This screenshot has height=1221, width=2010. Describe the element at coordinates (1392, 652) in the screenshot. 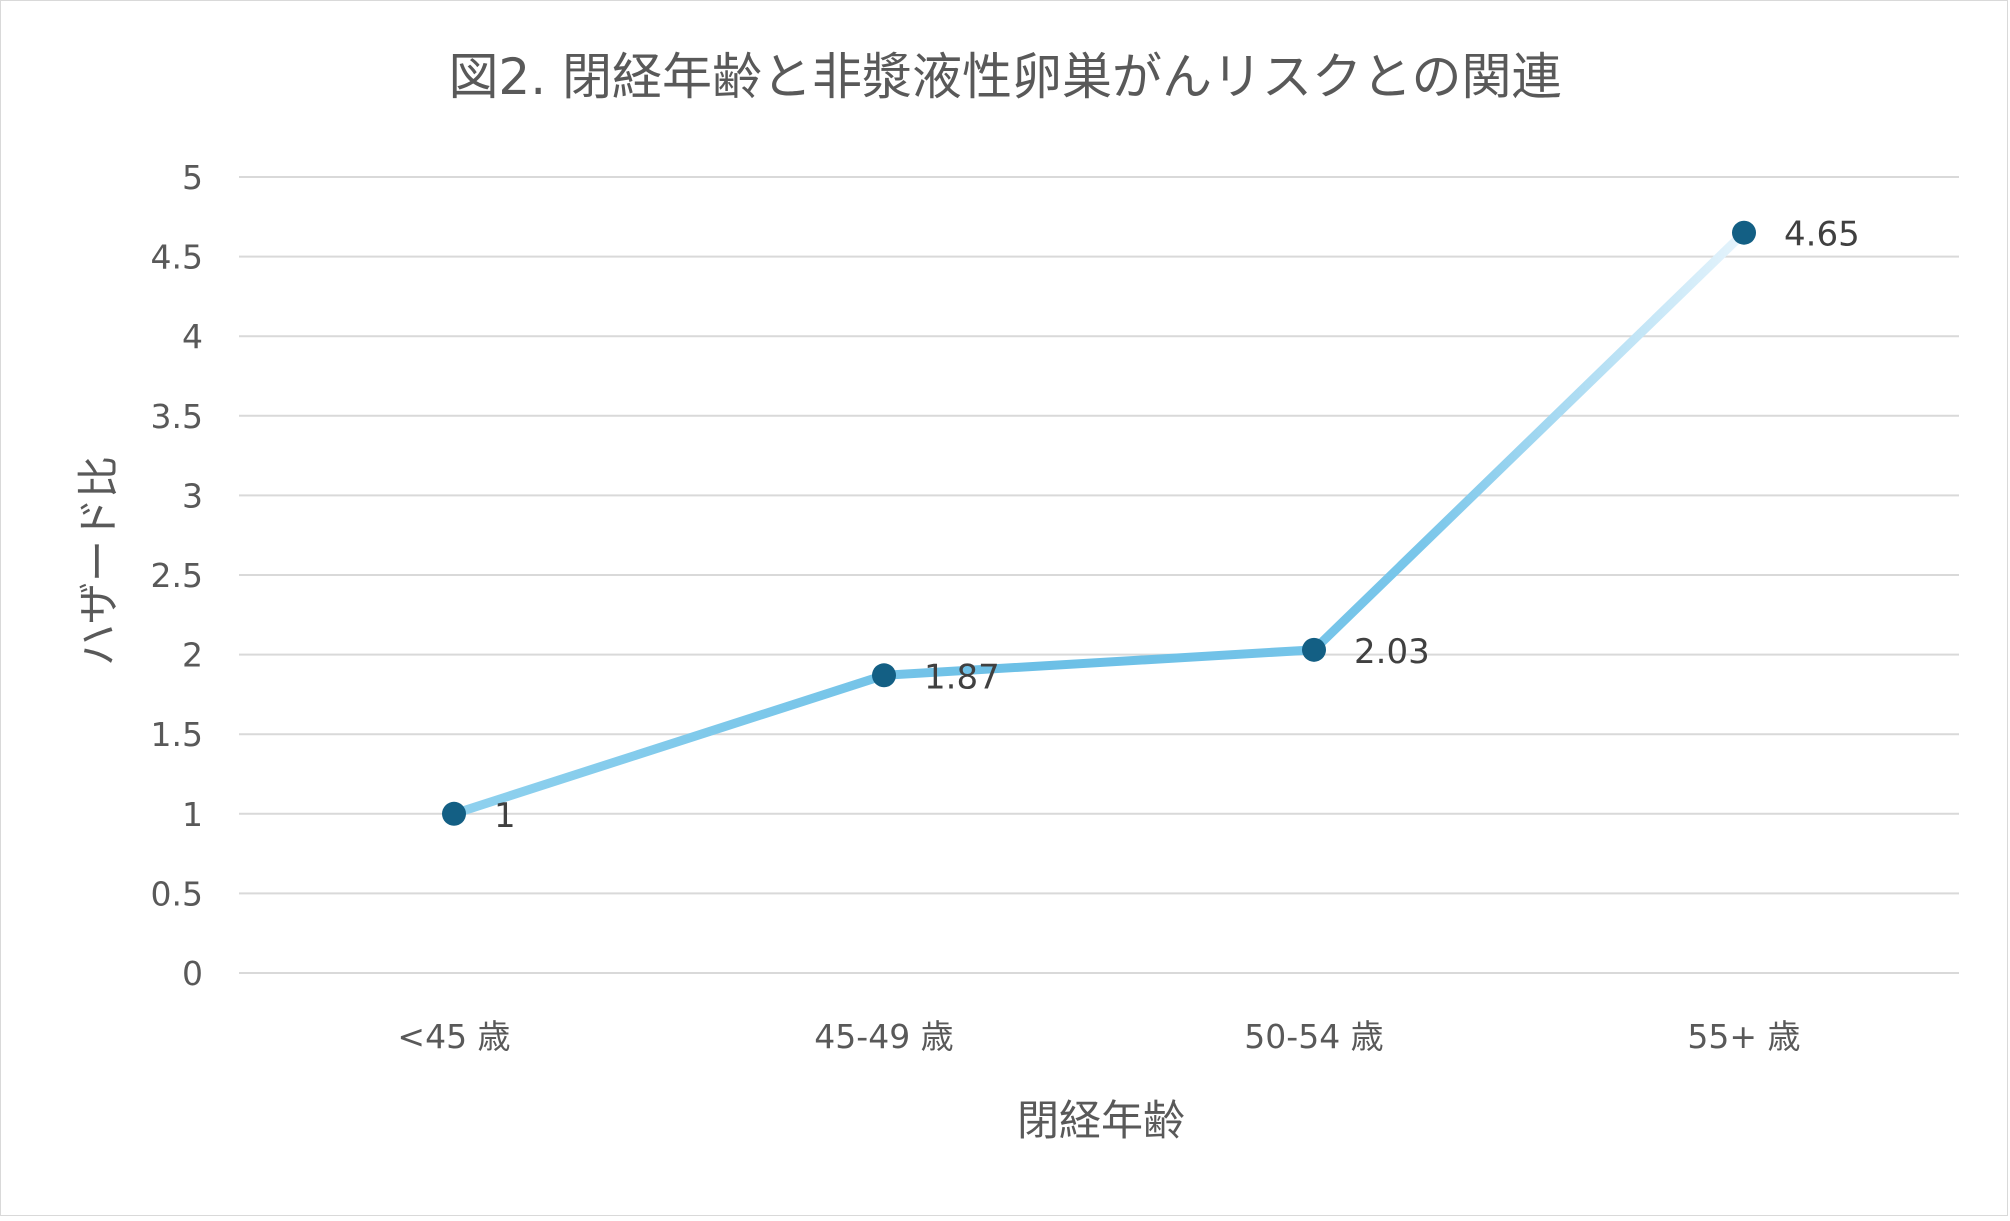

I see `data-label: 2.03` at that location.